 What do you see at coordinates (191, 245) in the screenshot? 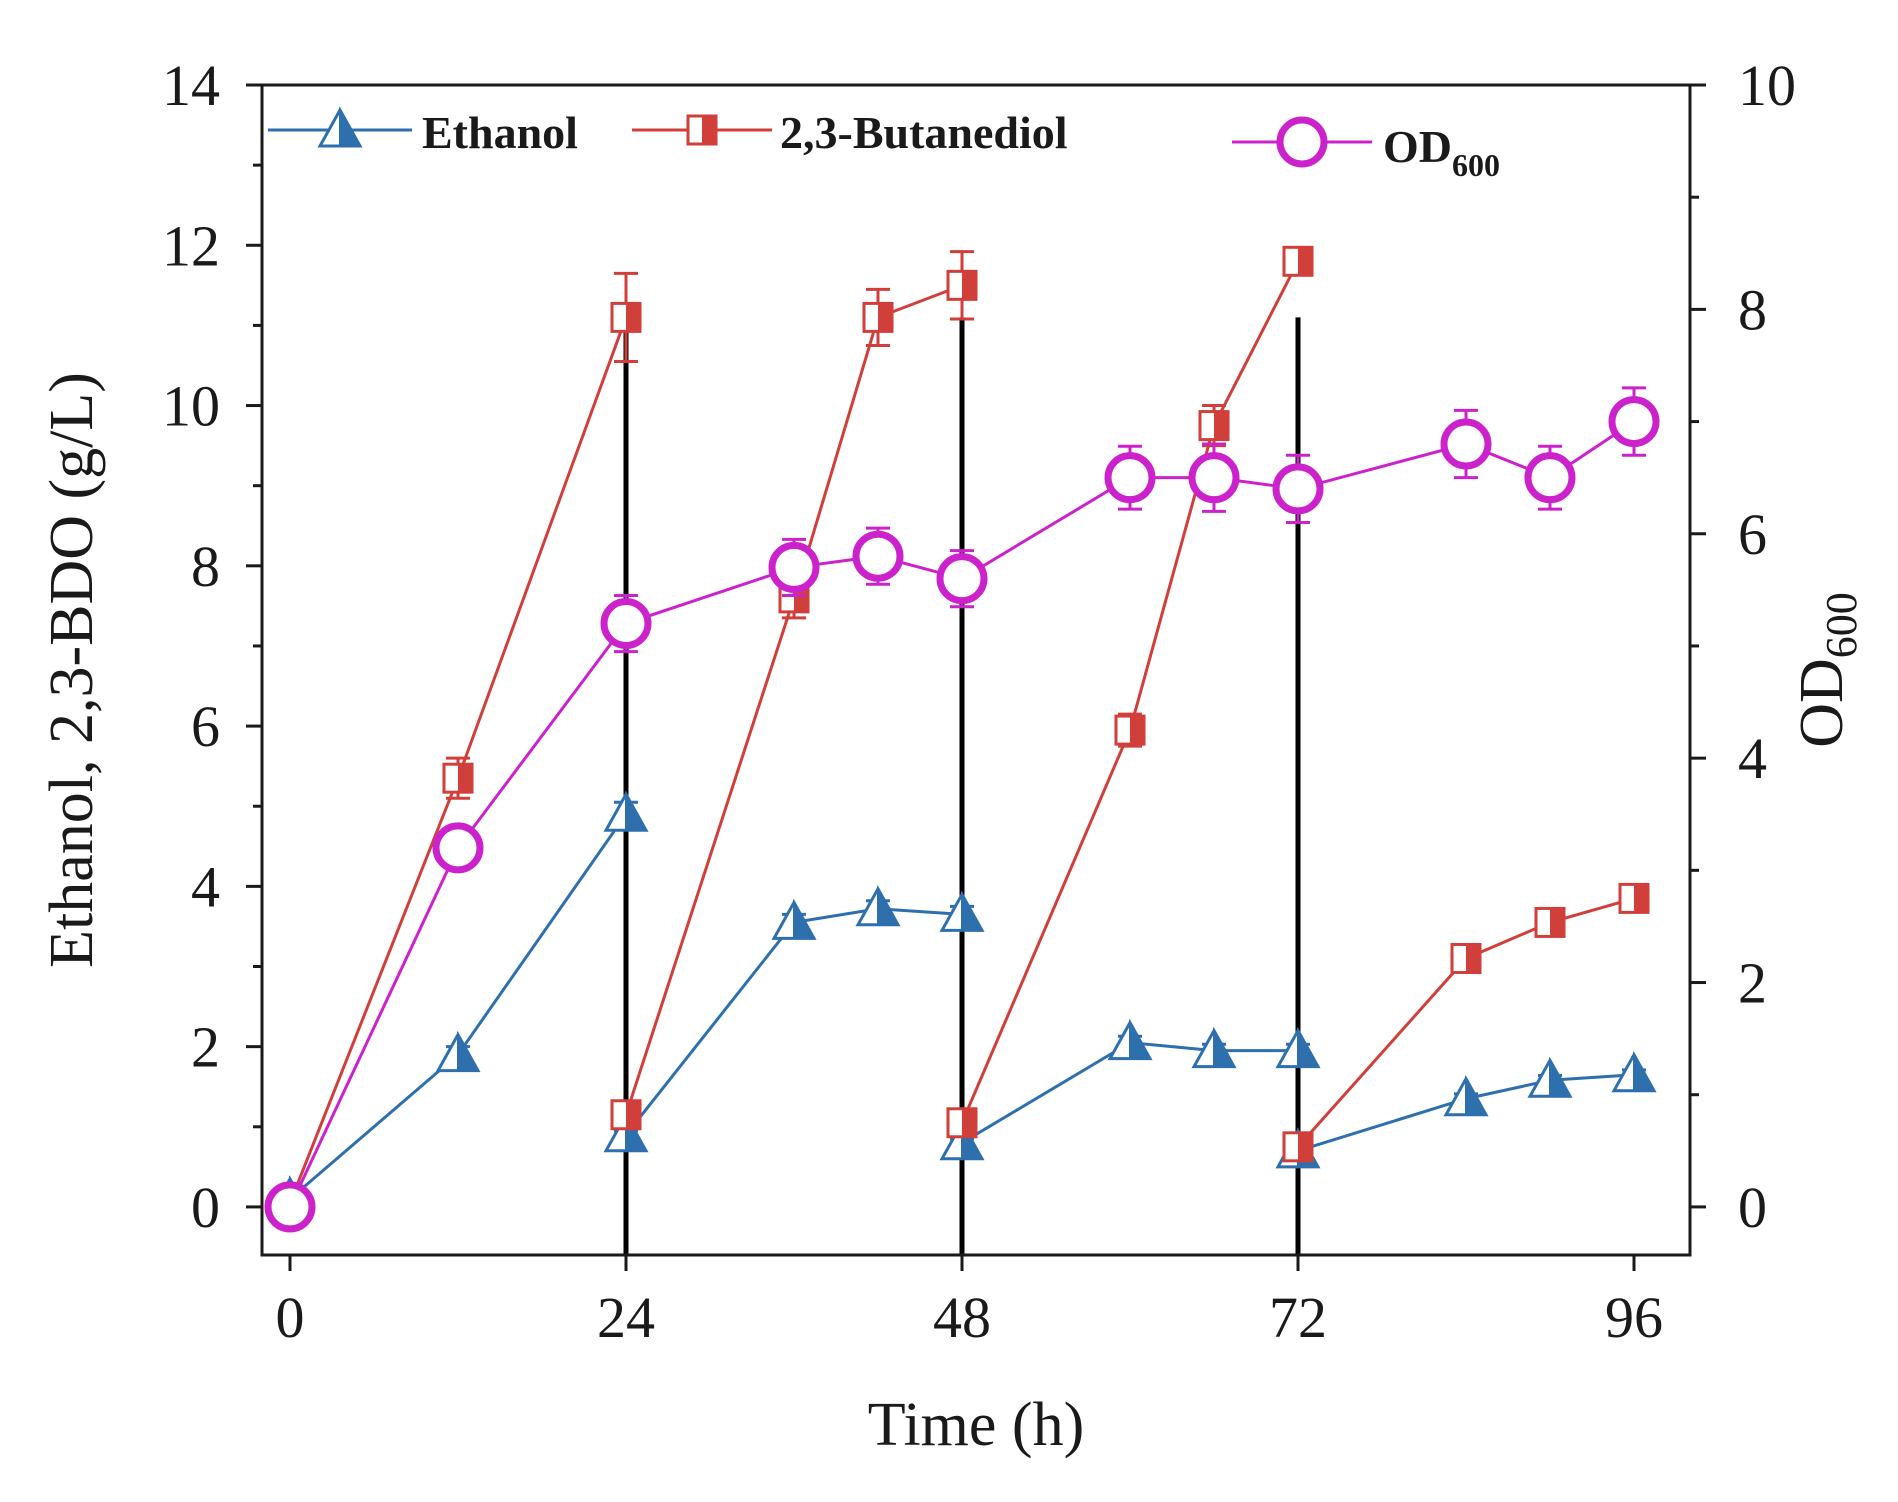
I see `y-left-tick-label: 12` at bounding box center [191, 245].